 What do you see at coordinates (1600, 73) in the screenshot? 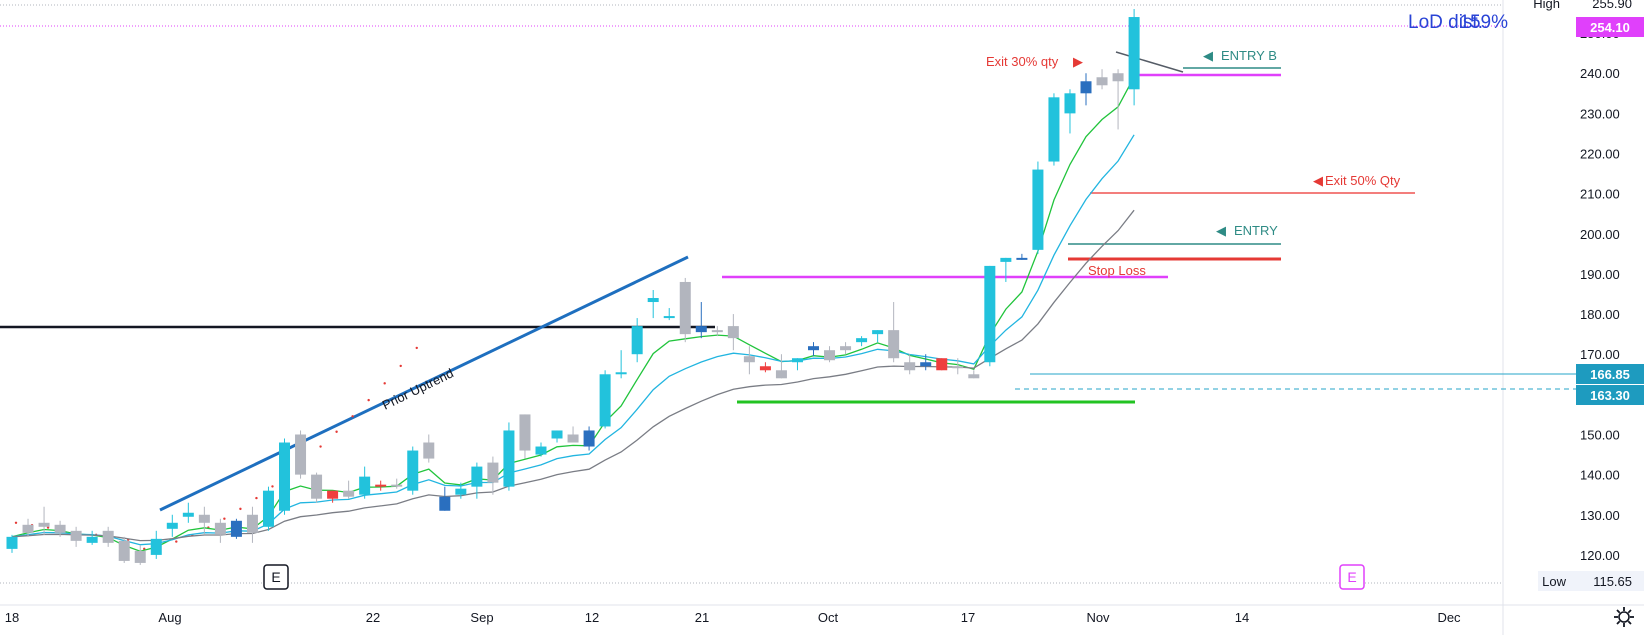
I see `price-tick-label: 240.00` at bounding box center [1600, 73].